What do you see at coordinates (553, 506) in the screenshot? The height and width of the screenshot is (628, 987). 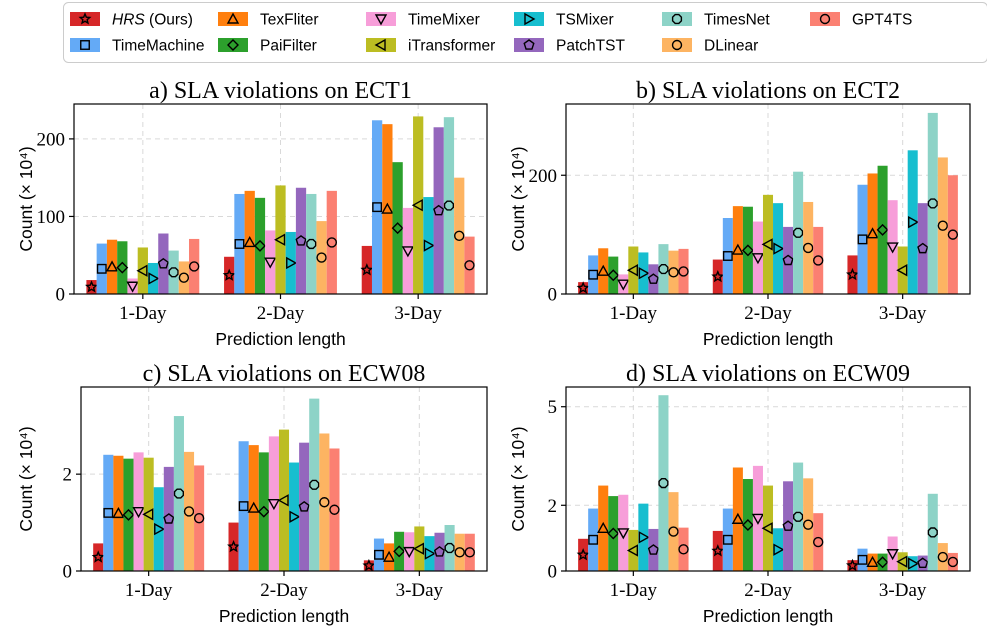 I see `y-tick-label: 2` at bounding box center [553, 506].